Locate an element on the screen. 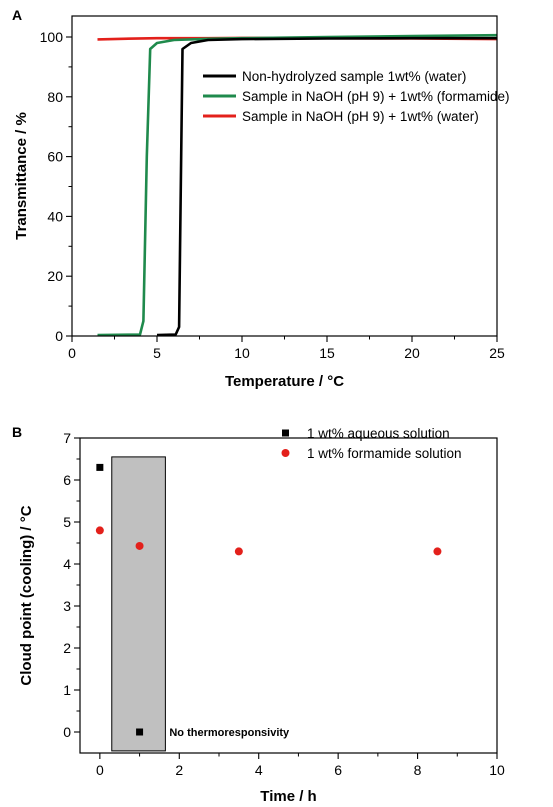 This screenshot has width=553, height=807. panel-b-x-tick-label: 6 is located at coordinates (338, 770).